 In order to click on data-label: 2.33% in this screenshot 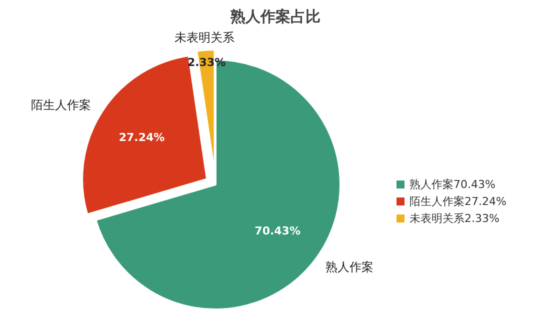, I will do `click(206, 62)`.